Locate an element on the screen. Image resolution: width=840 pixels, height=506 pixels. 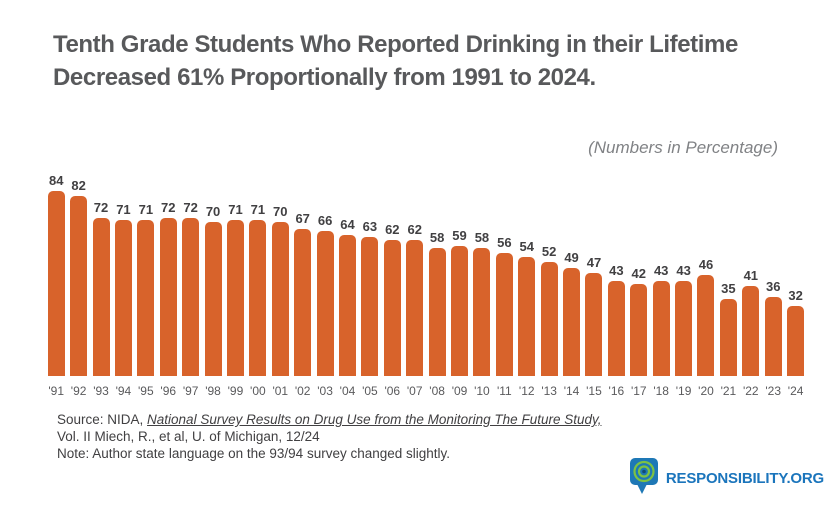
bar-column: 71 '95 is located at coordinates (146, 283).